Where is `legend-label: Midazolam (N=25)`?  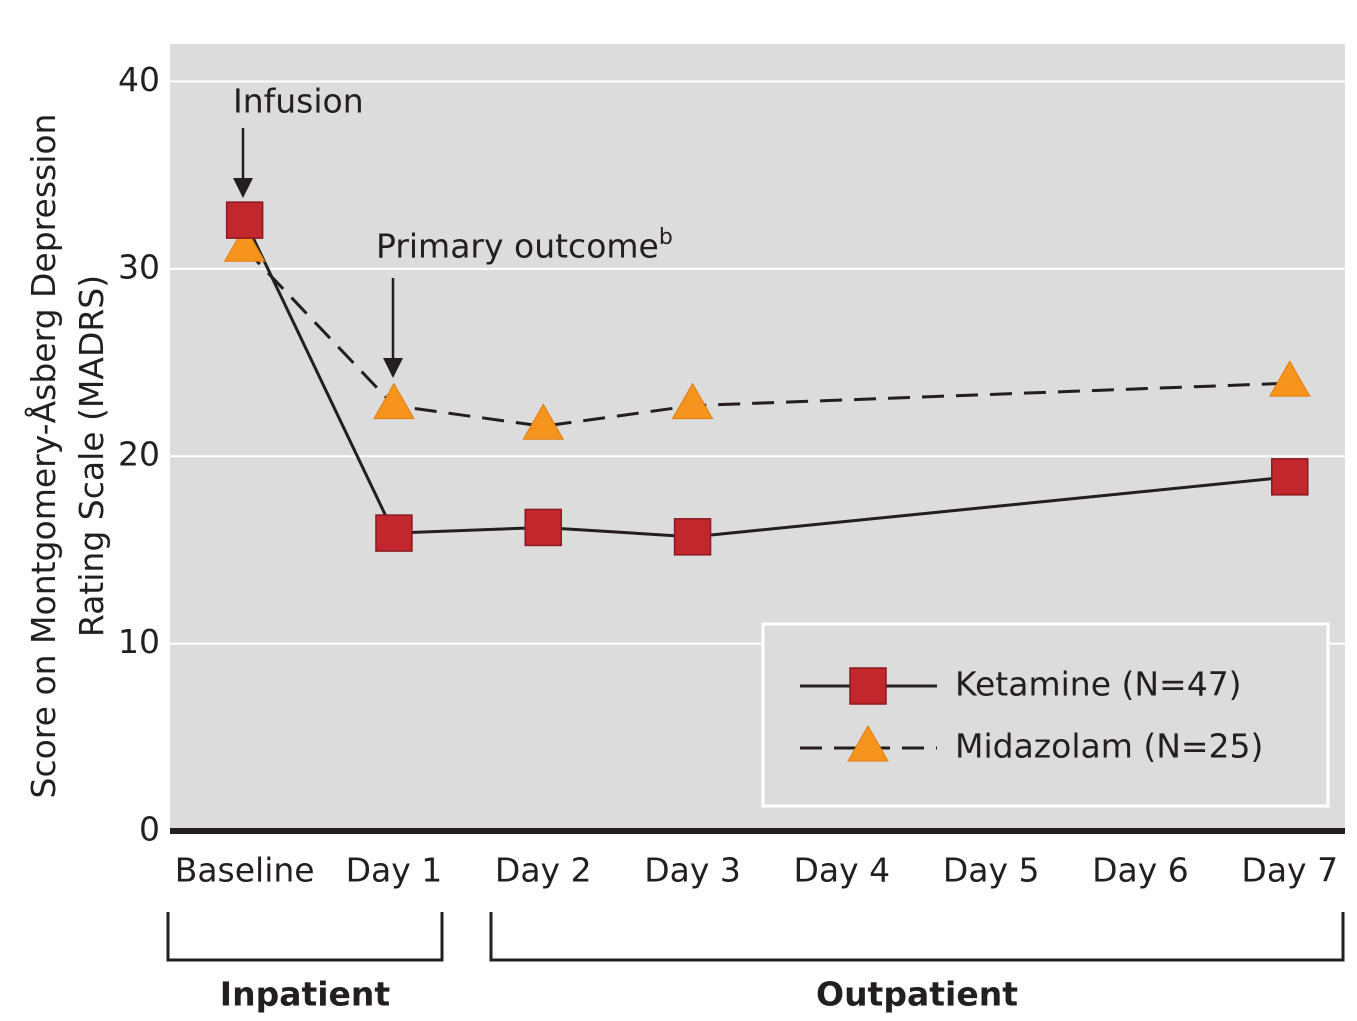 legend-label: Midazolam (N=25) is located at coordinates (1109, 746).